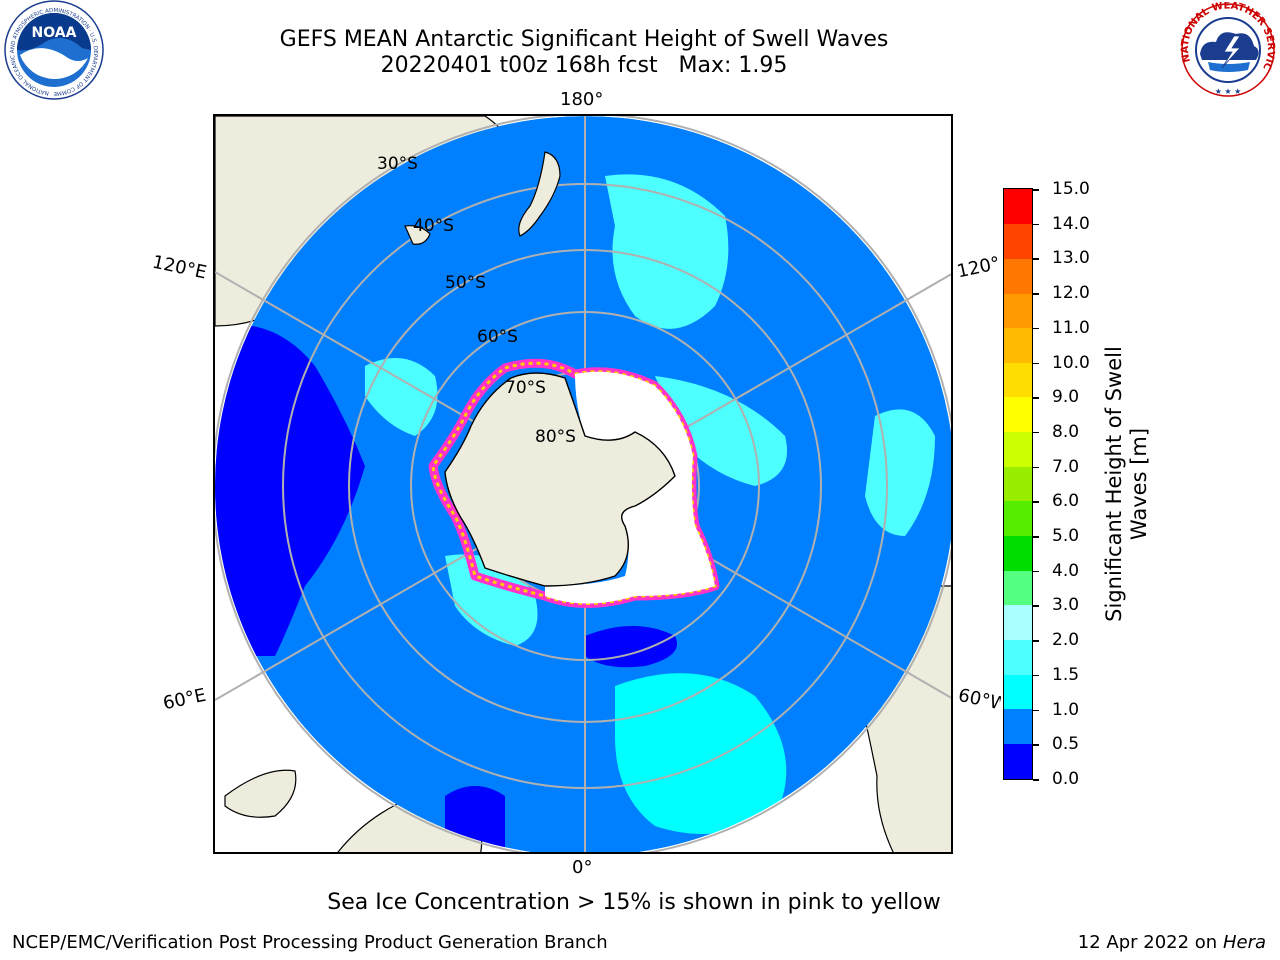 This screenshot has width=1280, height=960. Describe the element at coordinates (1066, 466) in the screenshot. I see `colorbar-tick-label: 7.0` at that location.